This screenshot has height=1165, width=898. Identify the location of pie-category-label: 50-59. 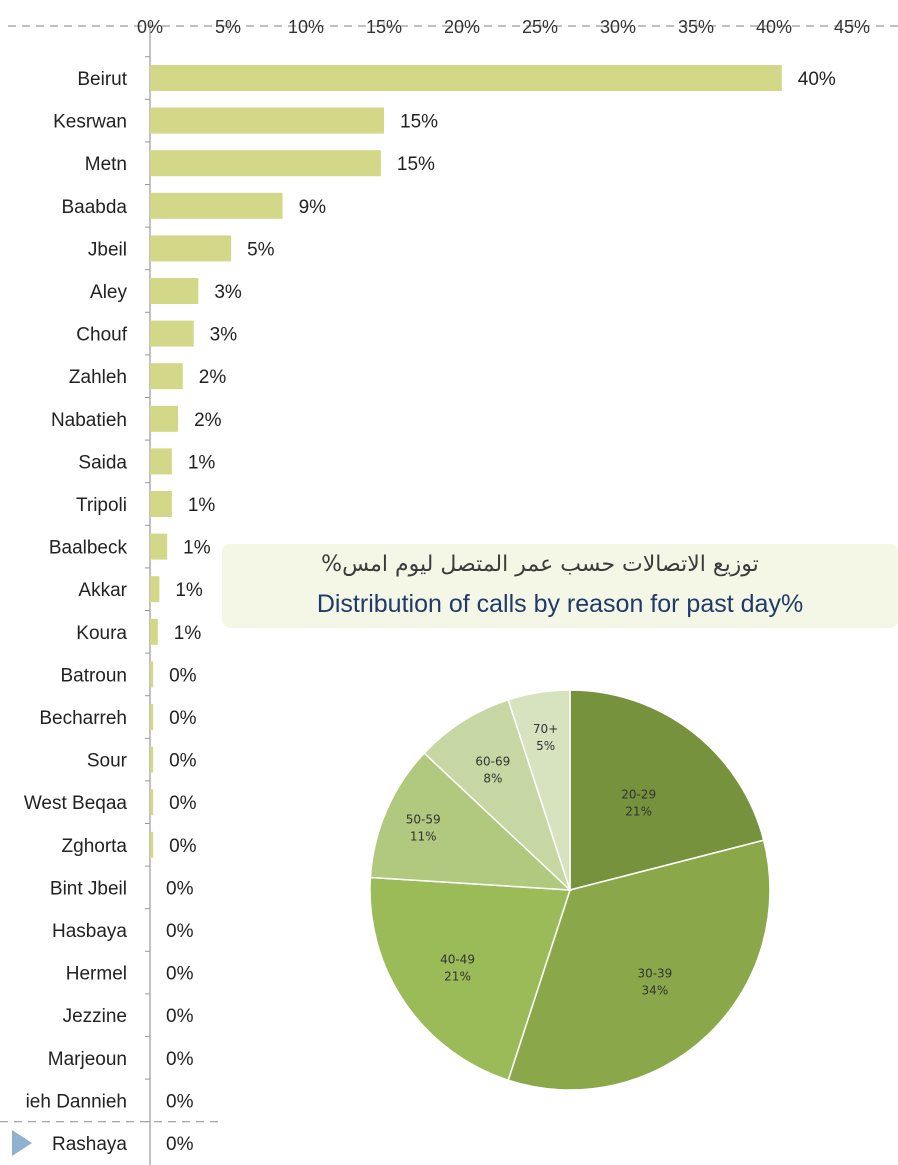
(423, 819).